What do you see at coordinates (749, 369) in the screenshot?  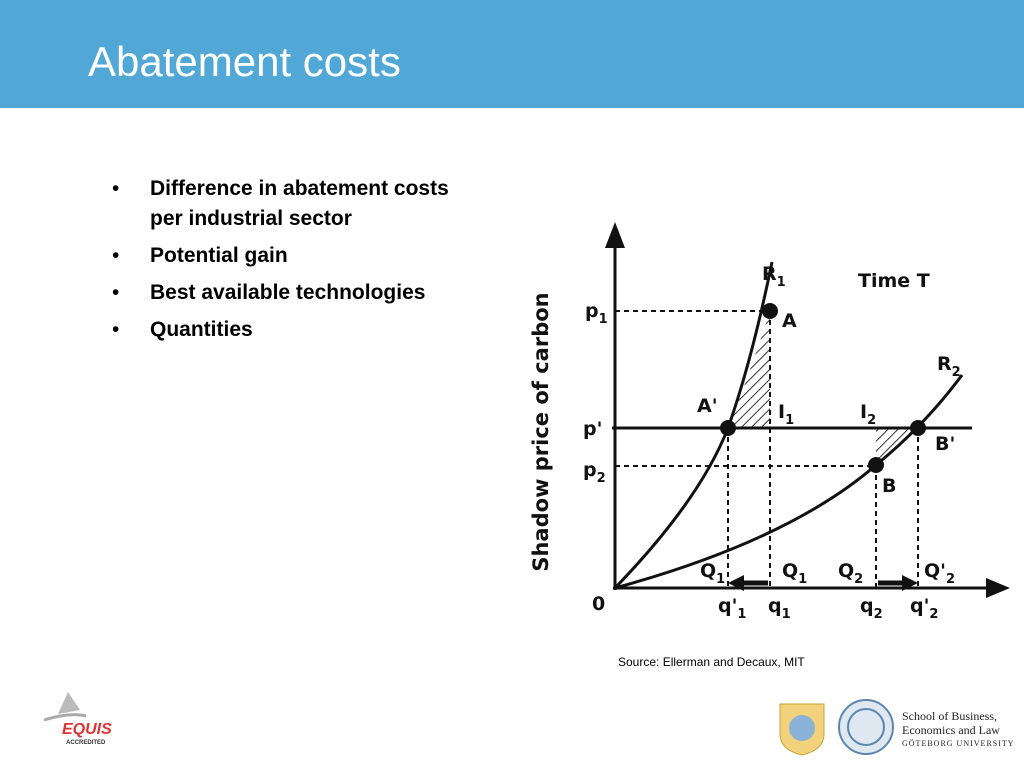 I see `hatched-area` at bounding box center [749, 369].